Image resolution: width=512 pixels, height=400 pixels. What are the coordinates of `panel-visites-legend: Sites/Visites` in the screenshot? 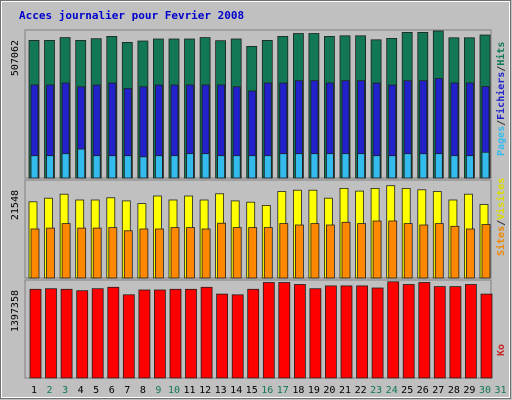 It's located at (501, 217).